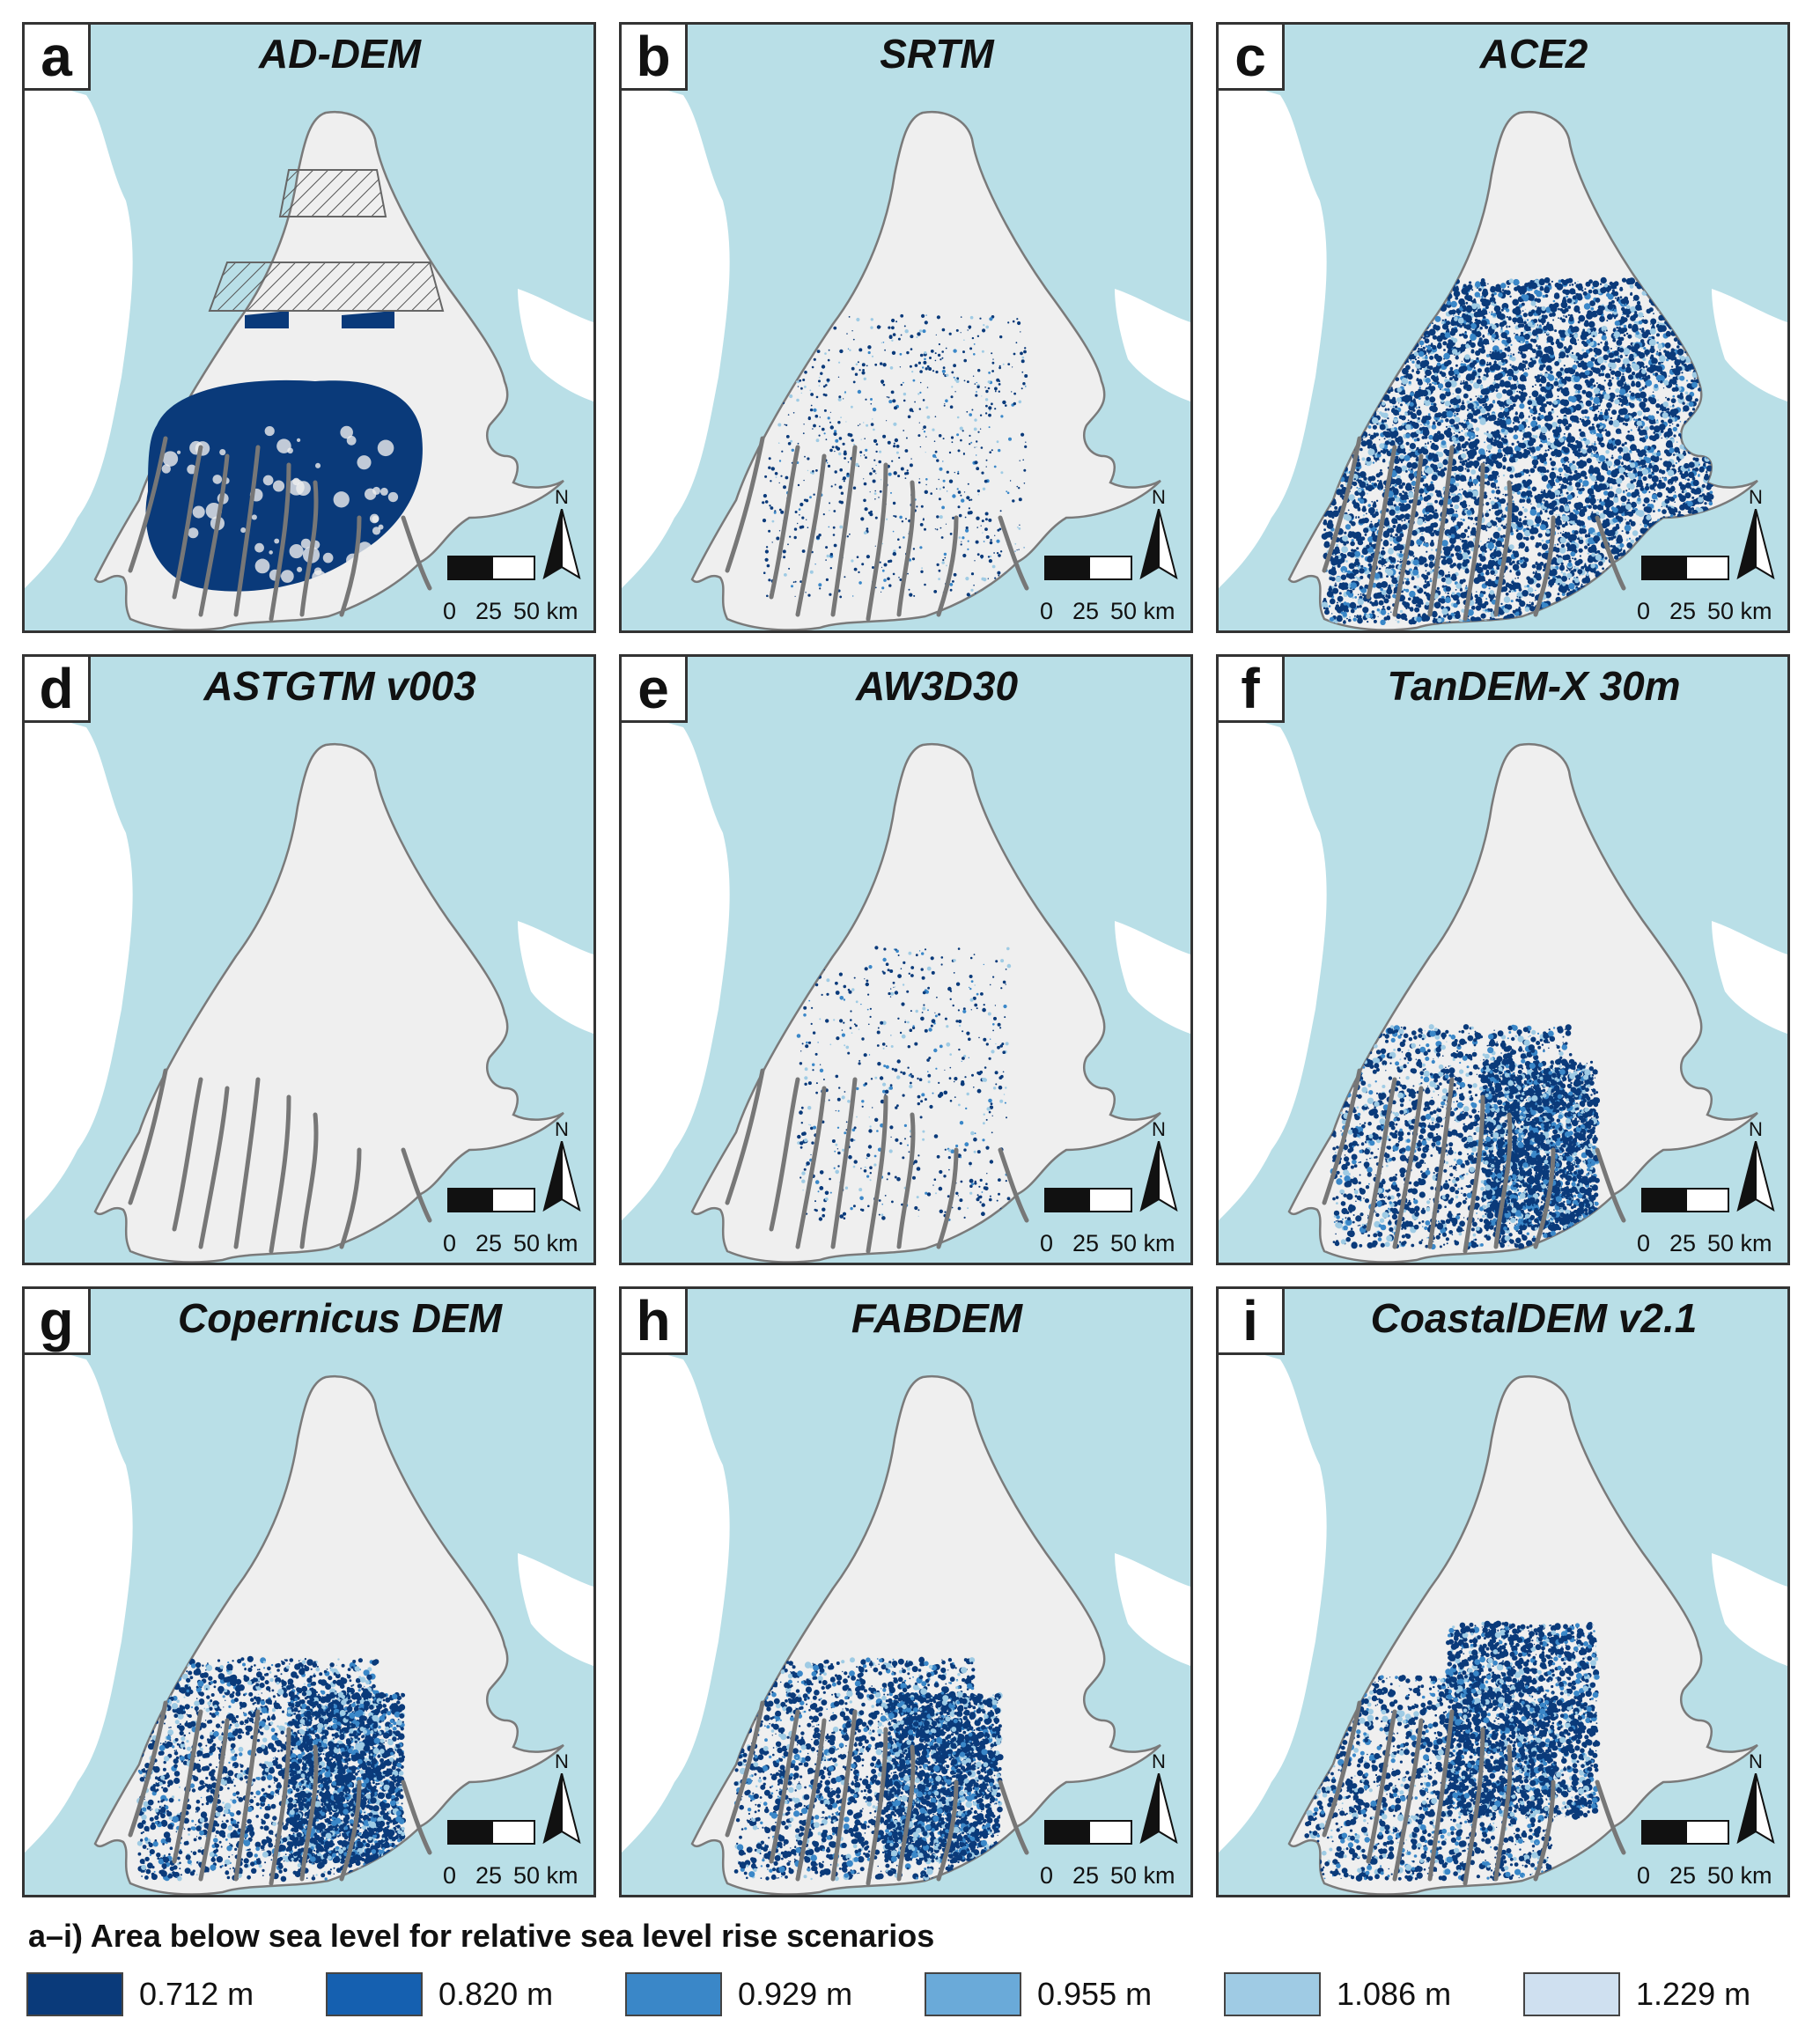 The width and height of the screenshot is (1820, 2026). Describe the element at coordinates (1094, 1994) in the screenshot. I see `legend-label: 0.955 m` at that location.